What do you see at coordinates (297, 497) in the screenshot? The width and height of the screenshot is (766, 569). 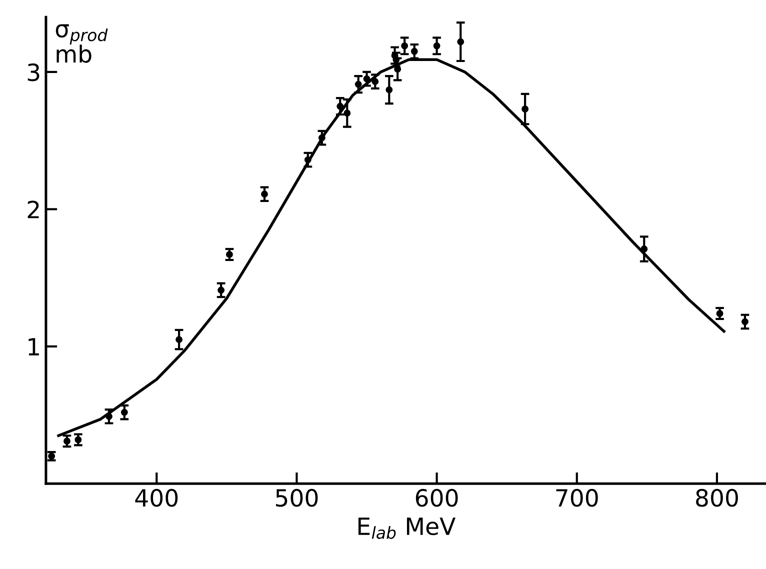 I see `x-tick-label: 500` at bounding box center [297, 497].